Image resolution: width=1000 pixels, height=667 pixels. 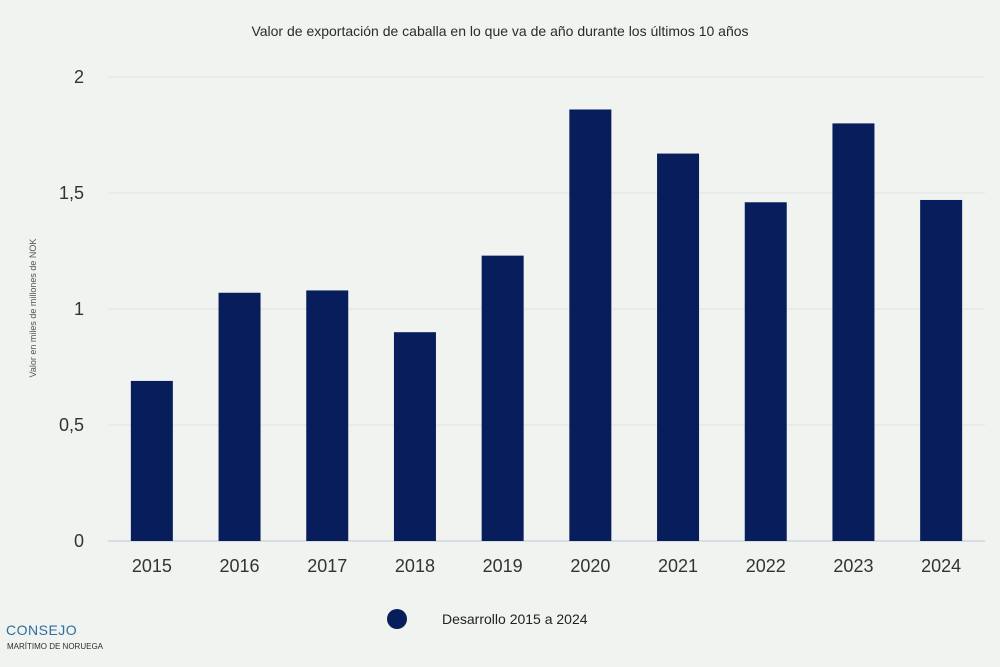 I want to click on bar-2020, so click(x=590, y=325).